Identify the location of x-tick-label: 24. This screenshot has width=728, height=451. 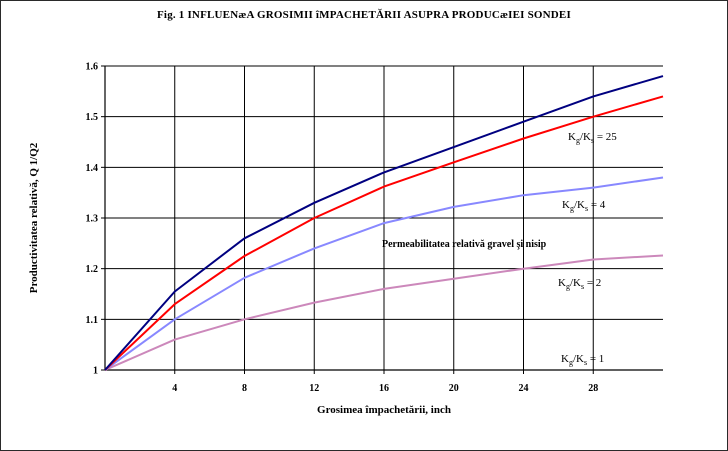
(524, 388).